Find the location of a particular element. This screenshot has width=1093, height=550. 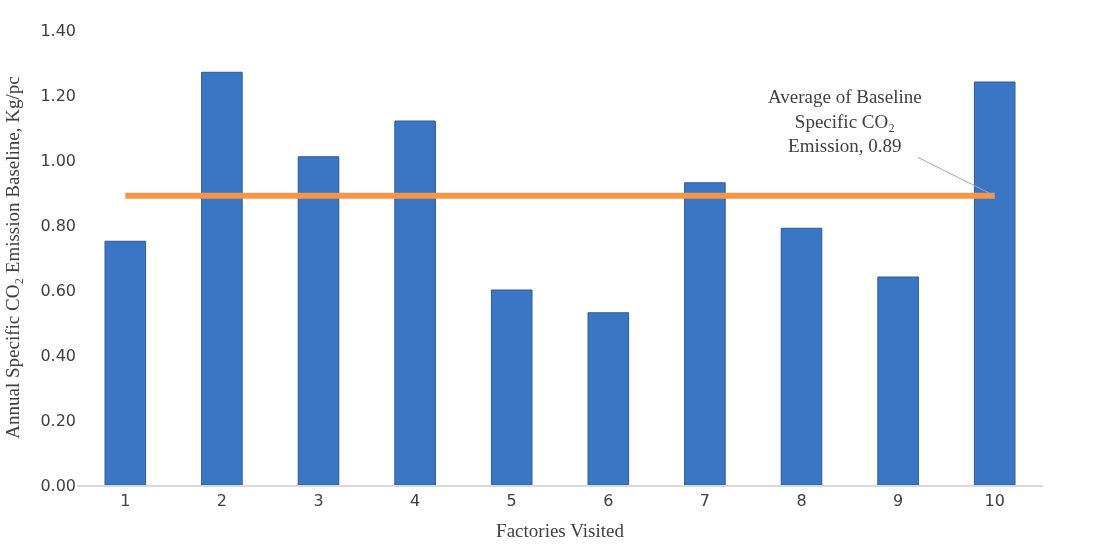

y-tick-label: 0.20 is located at coordinates (58, 420).